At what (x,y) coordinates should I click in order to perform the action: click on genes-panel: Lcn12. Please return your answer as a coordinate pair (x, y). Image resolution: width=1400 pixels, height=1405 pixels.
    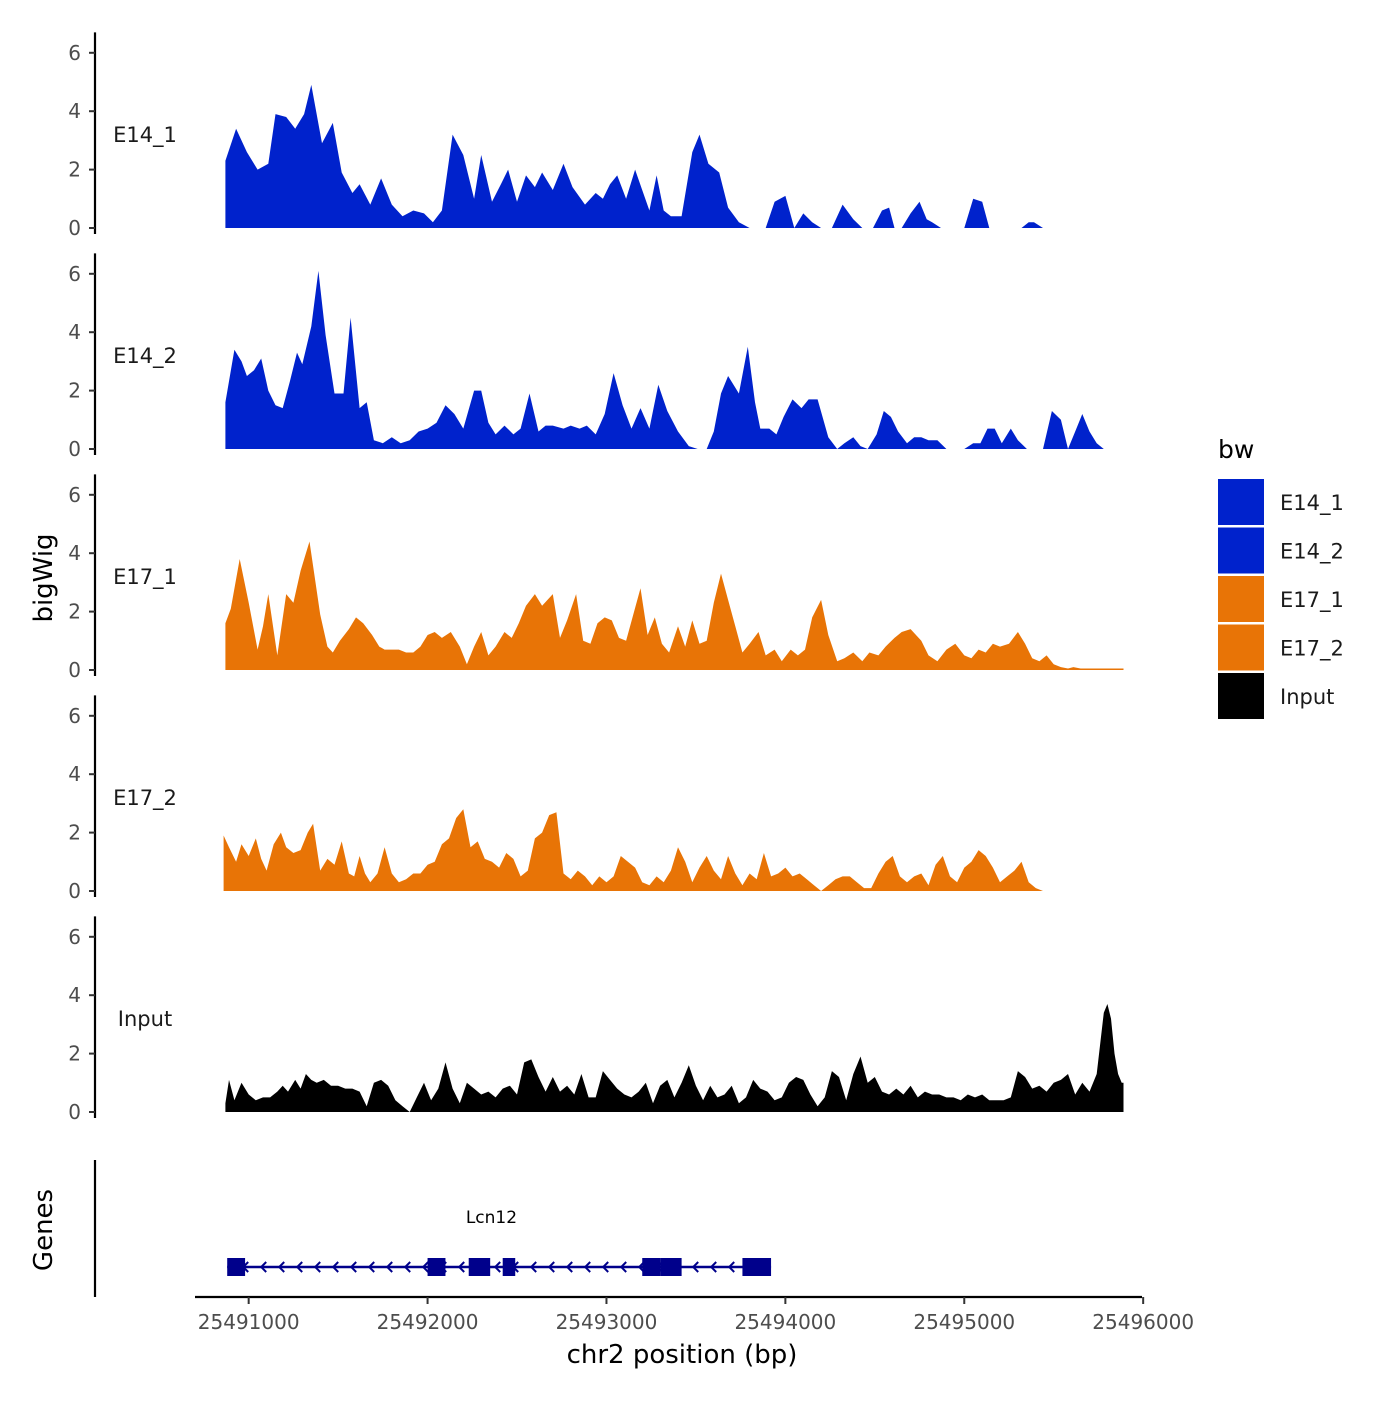
    Looking at the image, I should click on (432, 1228).